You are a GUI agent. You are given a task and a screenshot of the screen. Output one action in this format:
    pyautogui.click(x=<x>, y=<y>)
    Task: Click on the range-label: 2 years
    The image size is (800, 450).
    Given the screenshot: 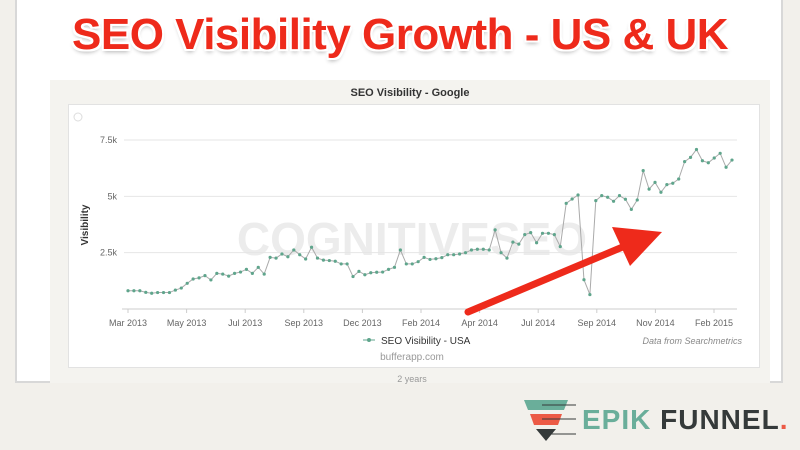 What is the action you would take?
    pyautogui.click(x=412, y=379)
    